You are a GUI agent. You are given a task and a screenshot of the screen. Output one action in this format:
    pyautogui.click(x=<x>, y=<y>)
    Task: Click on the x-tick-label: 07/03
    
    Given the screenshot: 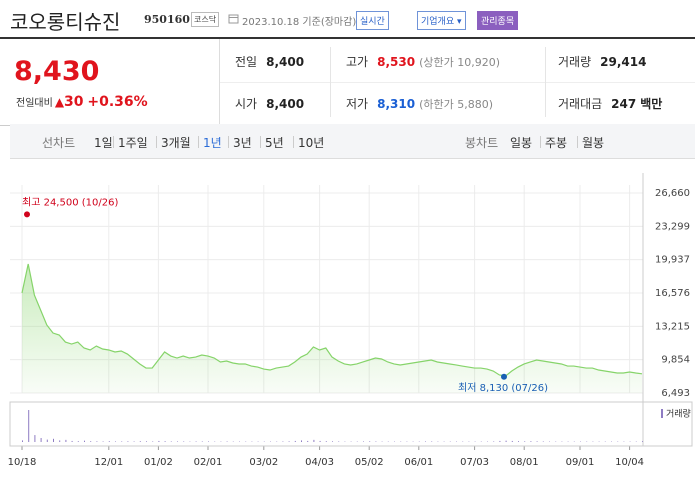 What is the action you would take?
    pyautogui.click(x=474, y=462)
    